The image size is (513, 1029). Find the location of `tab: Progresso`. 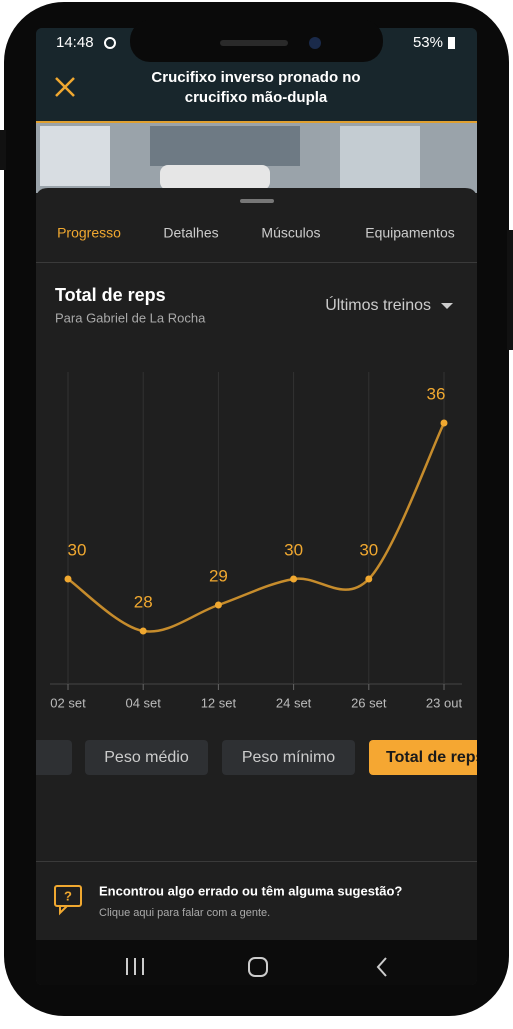

tab: Progresso is located at coordinates (89, 233).